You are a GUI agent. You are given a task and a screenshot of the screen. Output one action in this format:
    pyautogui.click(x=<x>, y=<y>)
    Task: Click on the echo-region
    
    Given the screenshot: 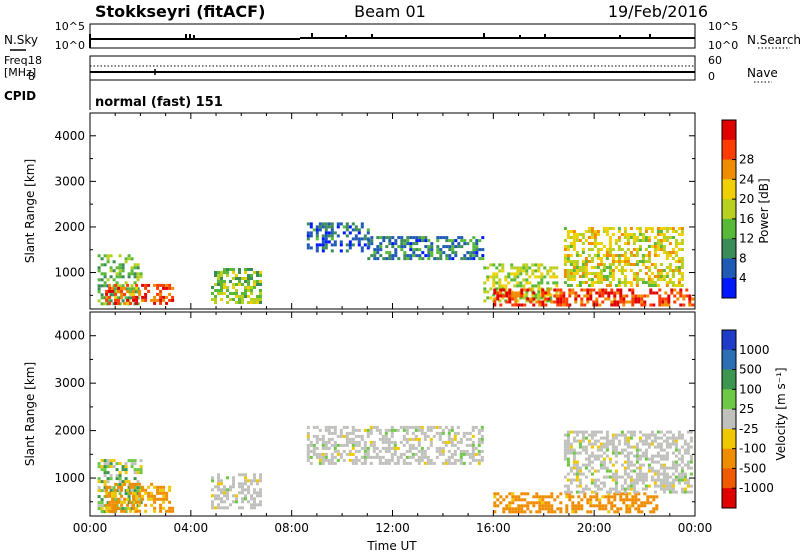 What is the action you would take?
    pyautogui.click(x=426, y=248)
    